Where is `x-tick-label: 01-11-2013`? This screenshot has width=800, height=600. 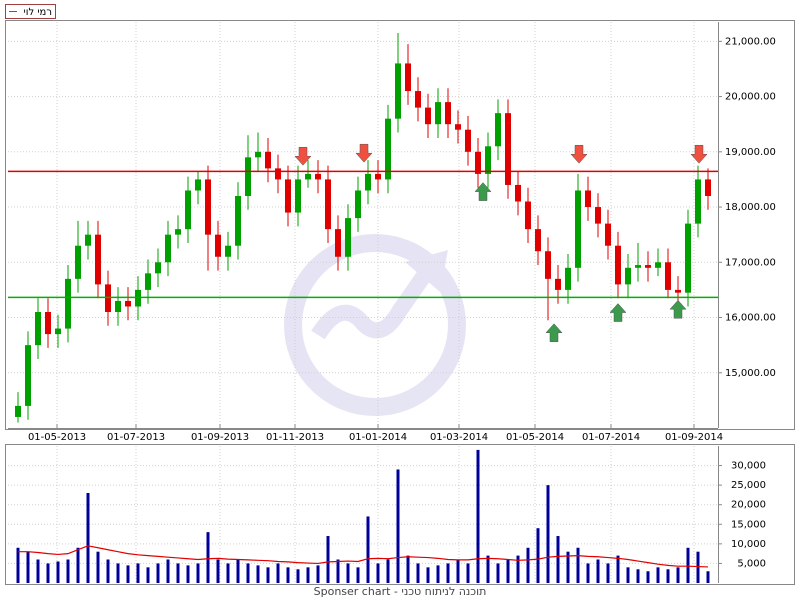 x-tick-label: 01-11-2013 is located at coordinates (295, 437).